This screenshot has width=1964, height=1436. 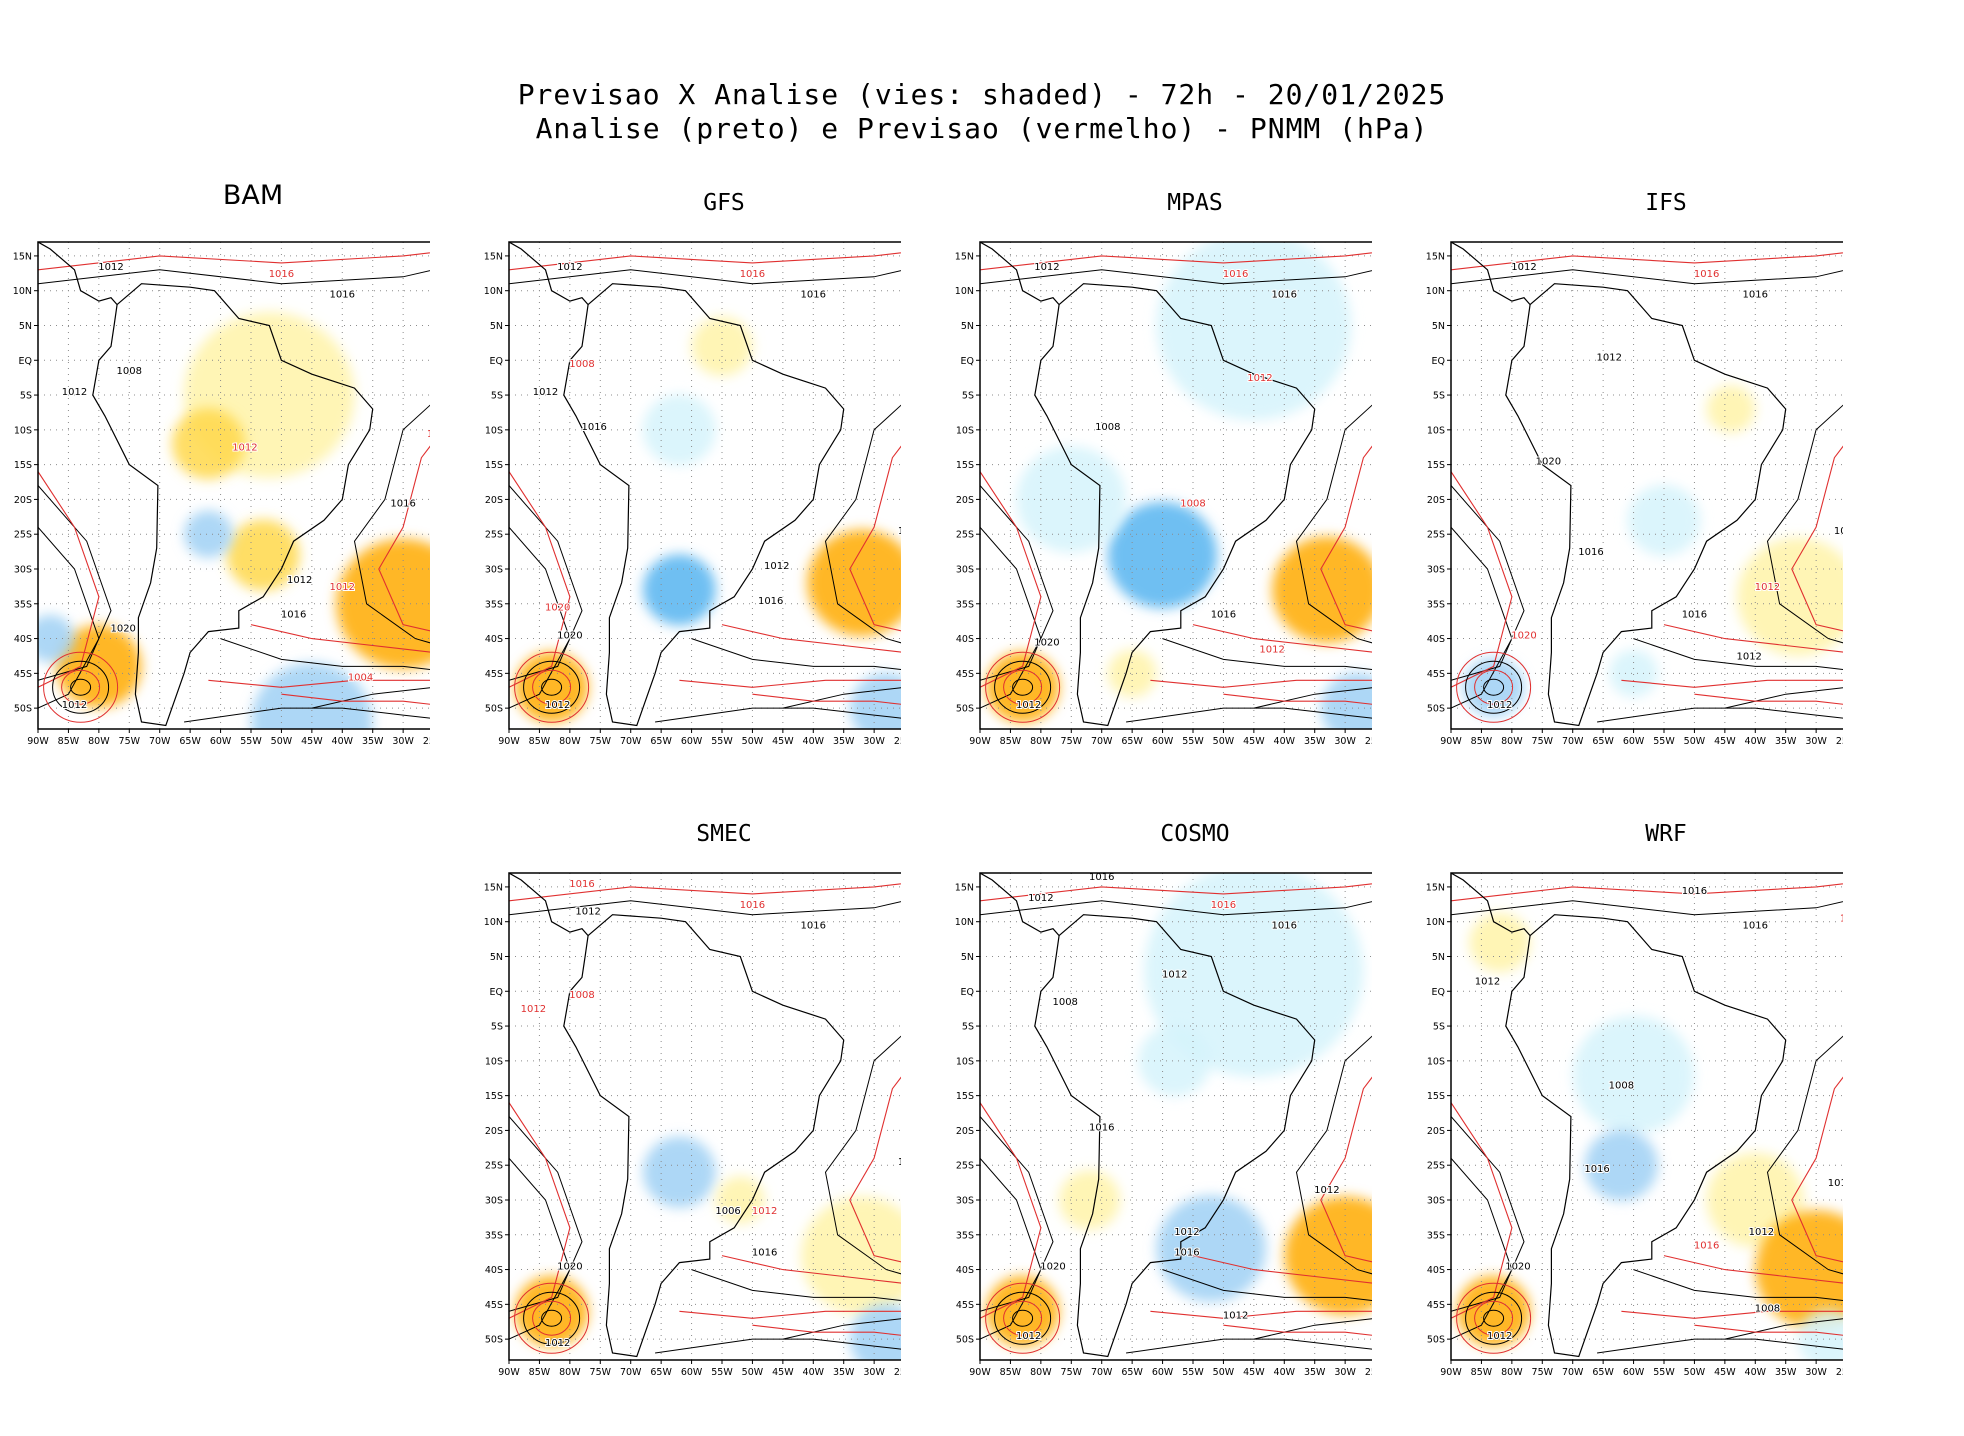 I want to click on lon-tick-label: 50W, so click(x=753, y=1372).